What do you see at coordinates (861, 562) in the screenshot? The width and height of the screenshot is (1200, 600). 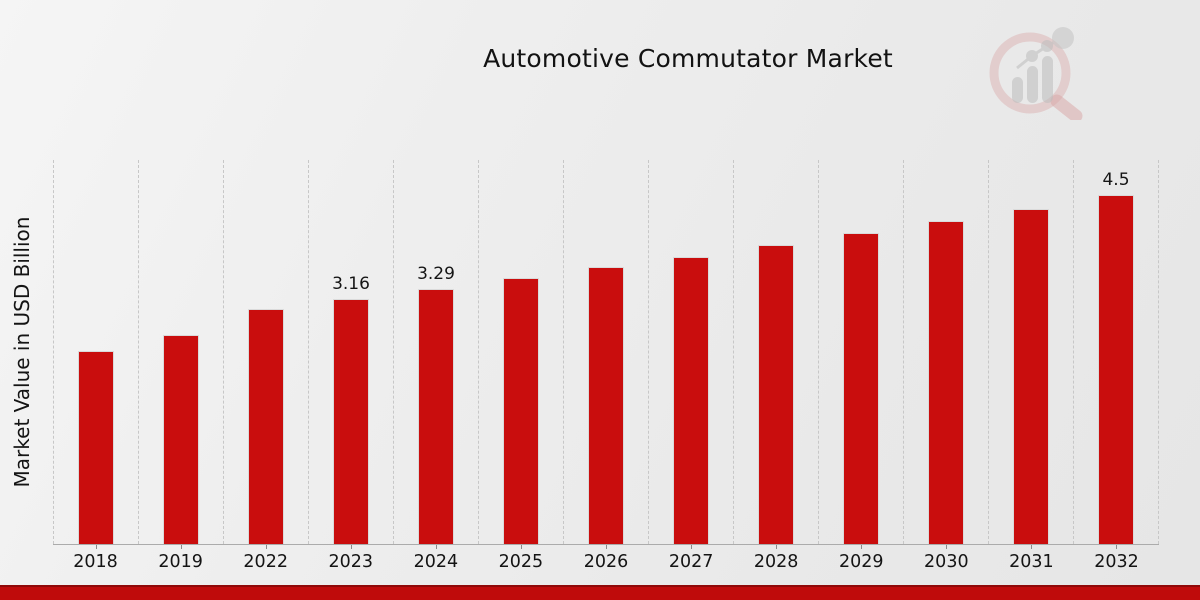 I see `x-tick-label-2029: 2029` at bounding box center [861, 562].